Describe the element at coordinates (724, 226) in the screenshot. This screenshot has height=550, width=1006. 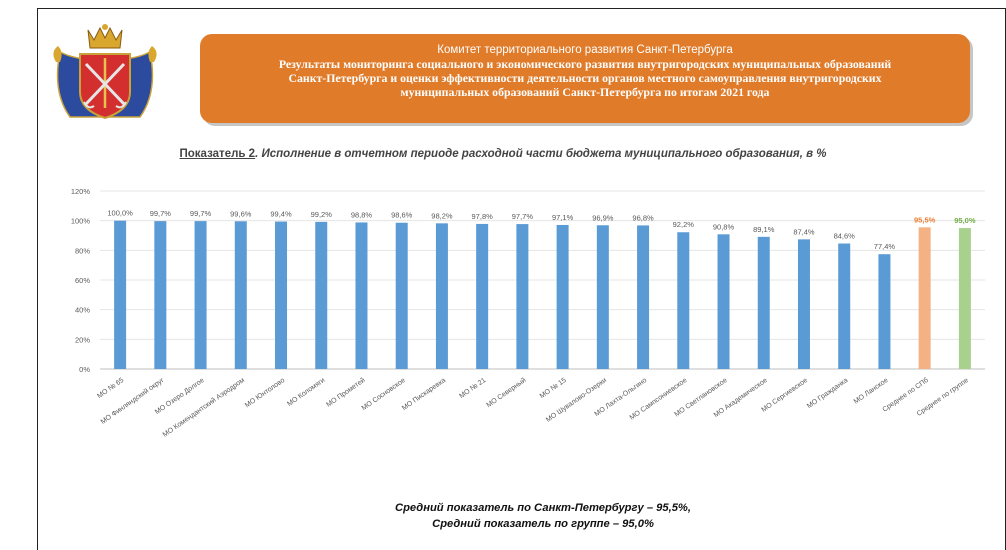
I see `data-label: 90,8%` at that location.